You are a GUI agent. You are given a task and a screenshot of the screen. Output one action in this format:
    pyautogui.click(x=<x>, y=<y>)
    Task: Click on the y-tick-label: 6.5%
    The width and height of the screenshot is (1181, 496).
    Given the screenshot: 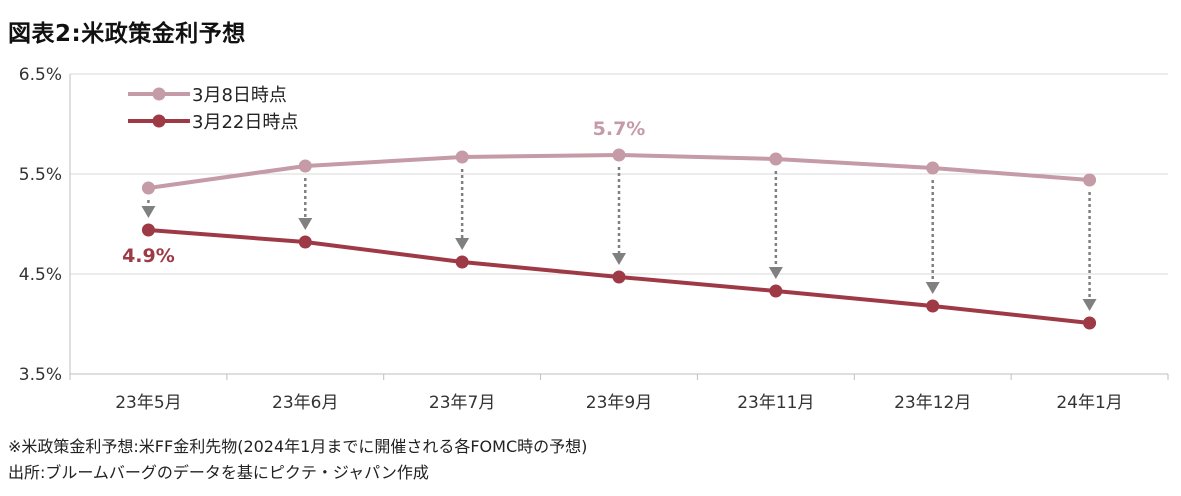 What is the action you would take?
    pyautogui.click(x=40, y=75)
    